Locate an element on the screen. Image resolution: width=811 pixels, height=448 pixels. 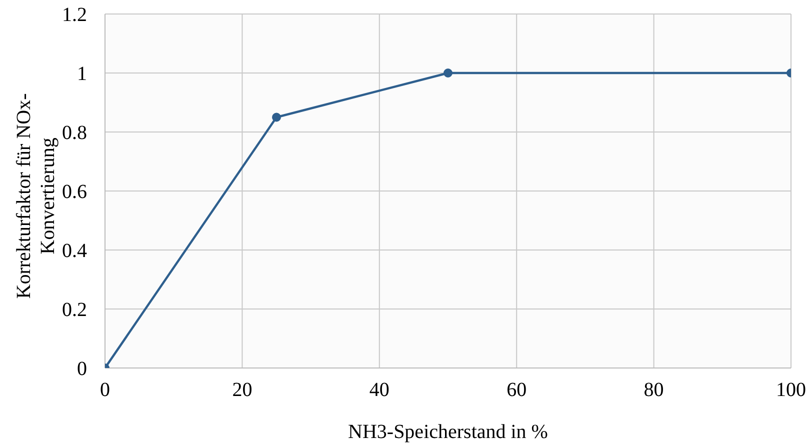
x-tick-label: 40 is located at coordinates (379, 390).